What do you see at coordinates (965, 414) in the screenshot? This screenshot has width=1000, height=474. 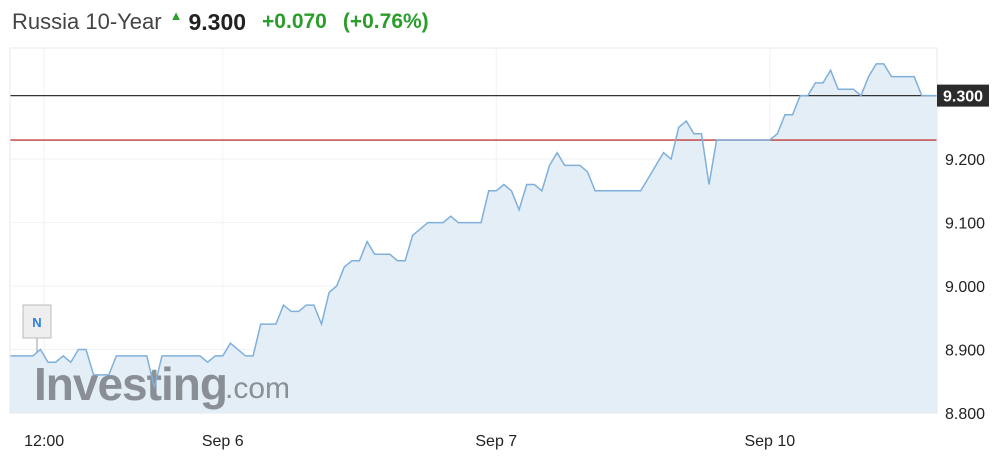 I see `y-tick-label: 8.800` at bounding box center [965, 414].